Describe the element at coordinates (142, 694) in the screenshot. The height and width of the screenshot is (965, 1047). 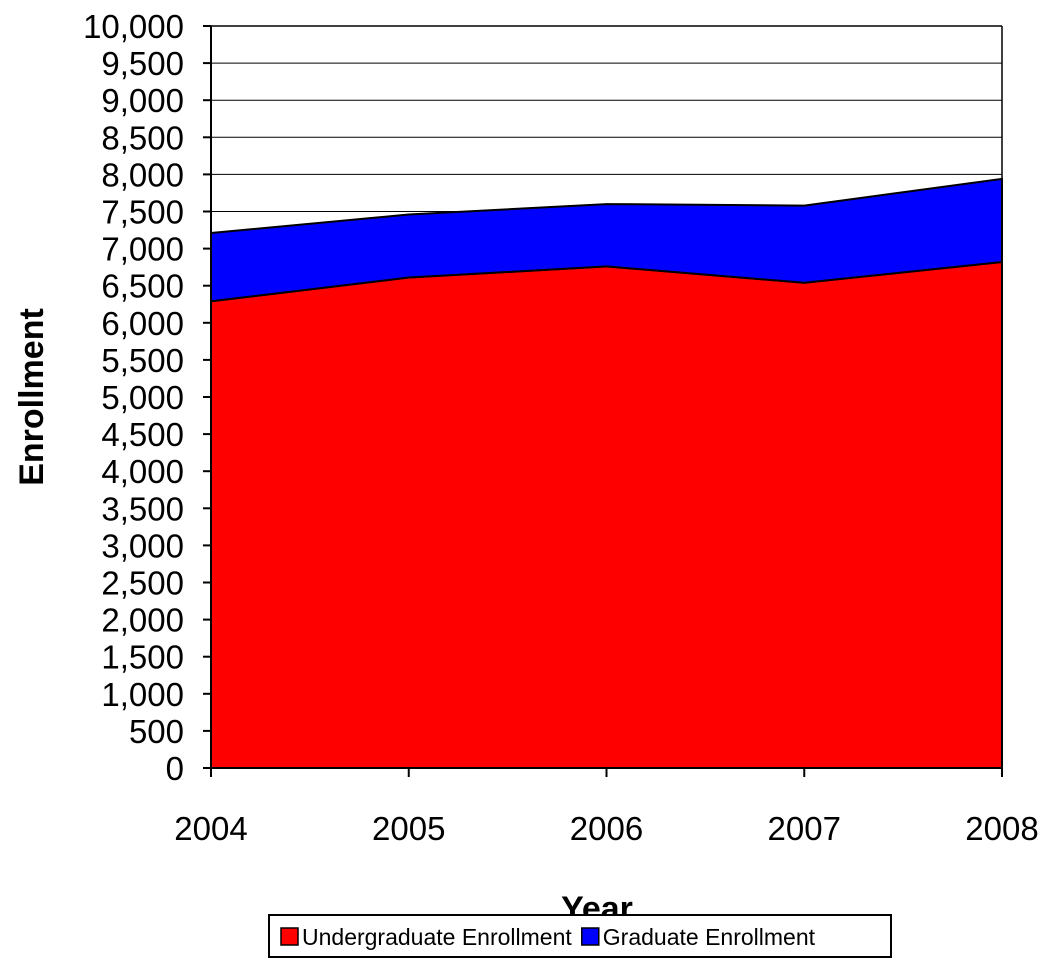
I see `y-tick-label: 1,000` at that location.